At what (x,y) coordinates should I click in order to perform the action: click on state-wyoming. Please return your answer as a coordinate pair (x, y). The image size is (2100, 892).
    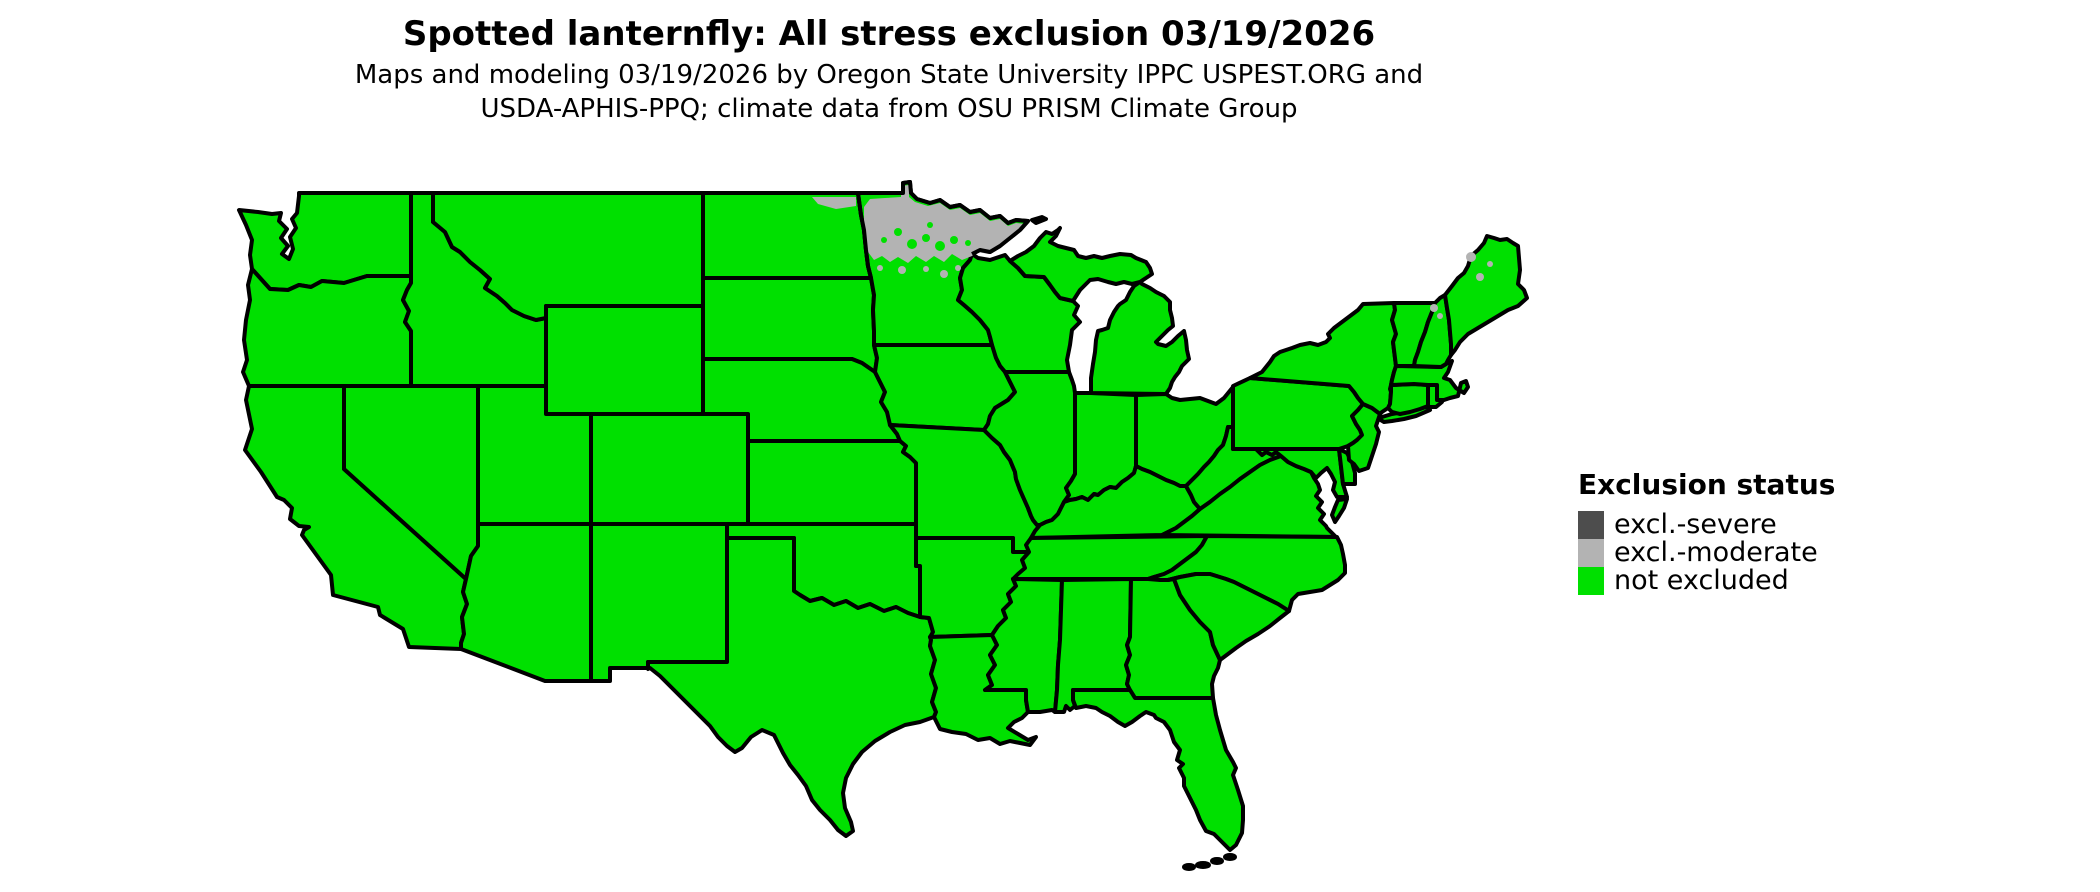
    Looking at the image, I should click on (624, 360).